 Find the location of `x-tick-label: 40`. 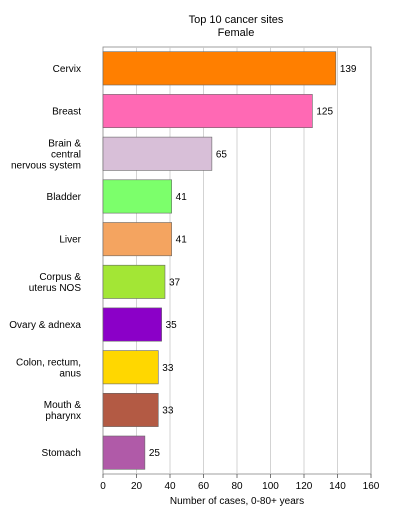

x-tick-label: 40 is located at coordinates (170, 486).